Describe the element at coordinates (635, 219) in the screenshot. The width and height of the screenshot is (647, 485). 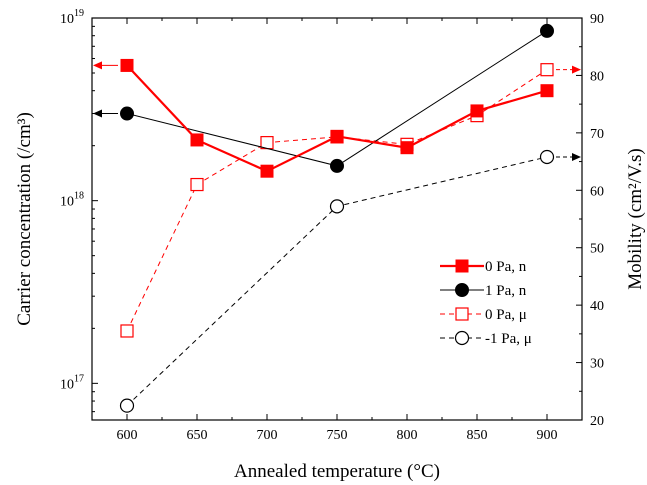
I see `right-axis-label: Mobility (cm²/V.s)` at that location.